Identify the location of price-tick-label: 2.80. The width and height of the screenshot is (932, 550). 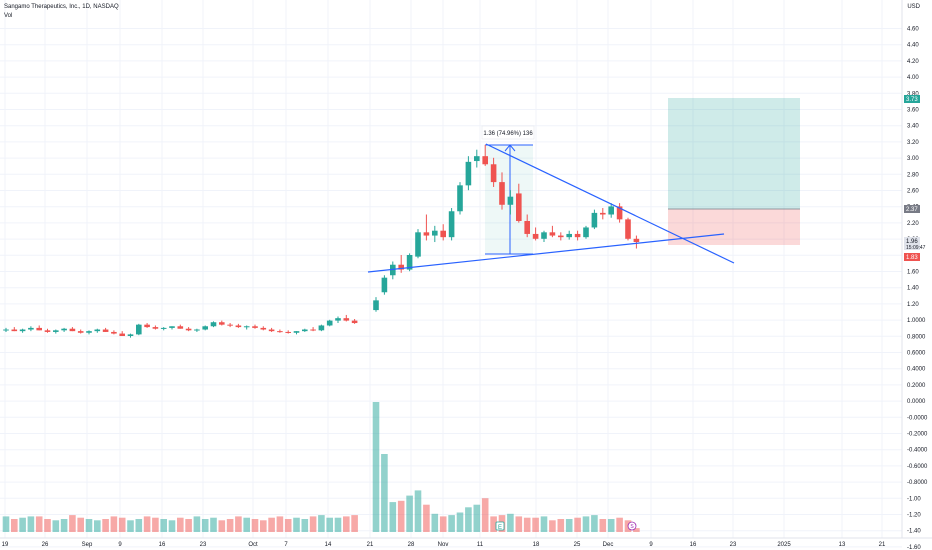
(913, 175).